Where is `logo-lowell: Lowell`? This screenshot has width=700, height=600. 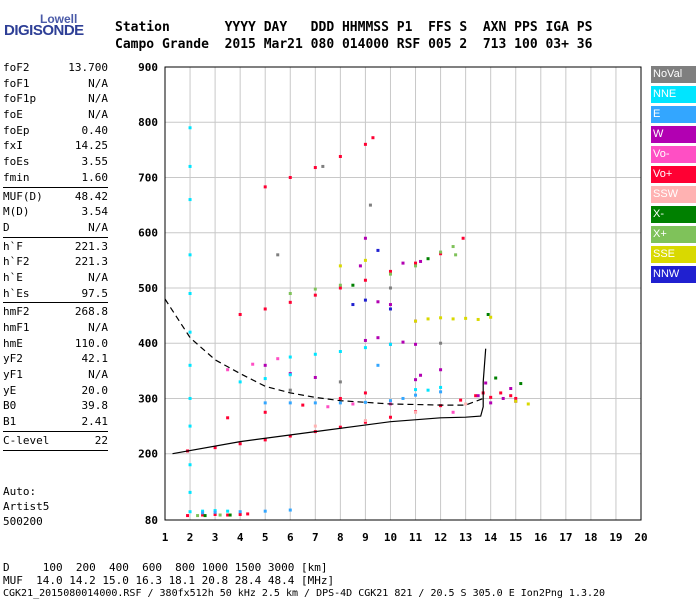
logo-lowell: Lowell is located at coordinates (59, 19).